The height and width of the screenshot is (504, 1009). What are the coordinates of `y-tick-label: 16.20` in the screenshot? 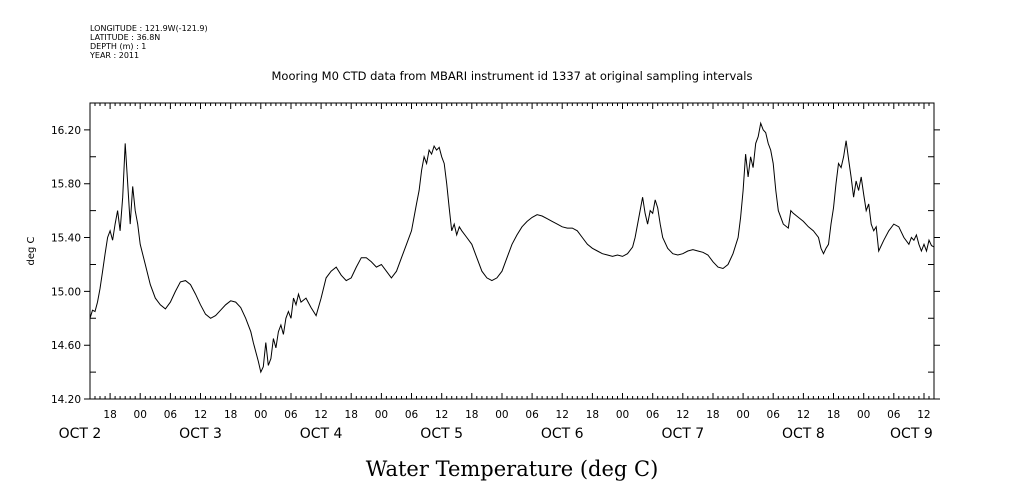 It's located at (66, 131).